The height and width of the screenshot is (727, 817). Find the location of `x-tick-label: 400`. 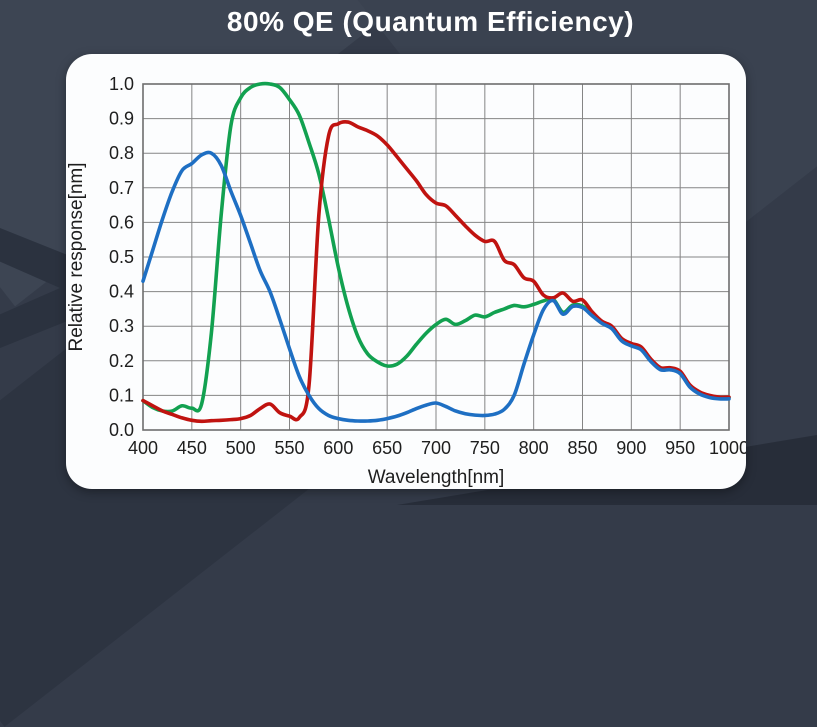

x-tick-label: 400 is located at coordinates (143, 448).